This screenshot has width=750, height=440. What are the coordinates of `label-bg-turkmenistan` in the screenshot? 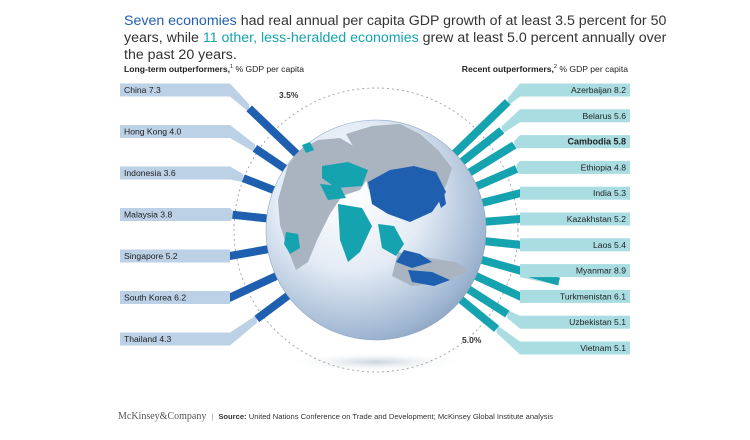 It's located at (575, 296).